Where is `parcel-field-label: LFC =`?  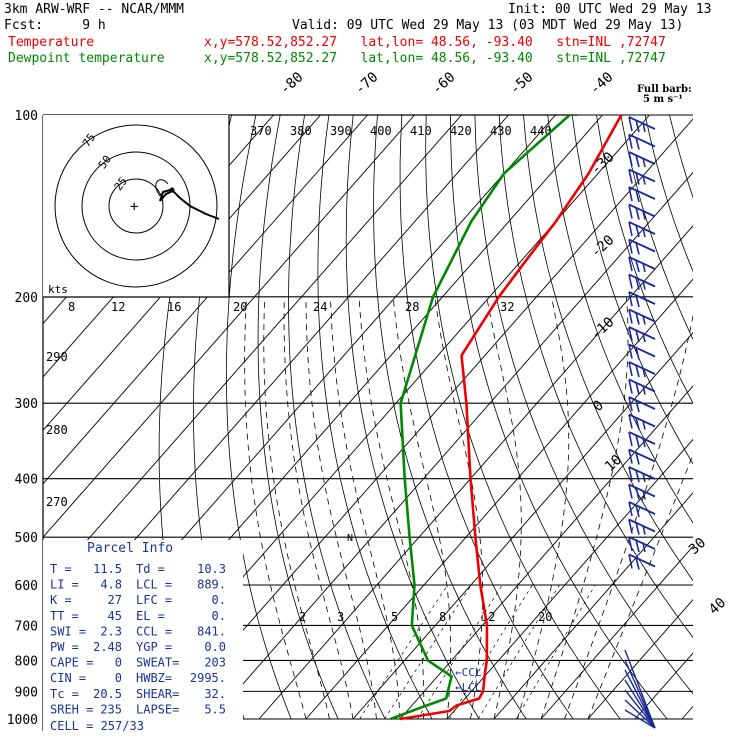 parcel-field-label: LFC = is located at coordinates (154, 600).